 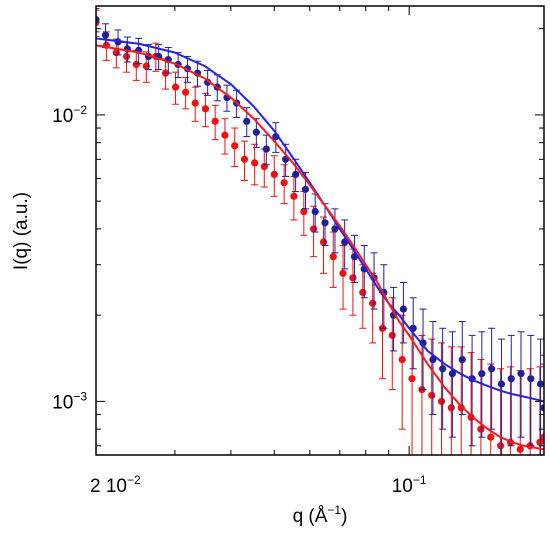 What do you see at coordinates (115, 485) in the screenshot?
I see `x-tick-label: 2 10−2` at bounding box center [115, 485].